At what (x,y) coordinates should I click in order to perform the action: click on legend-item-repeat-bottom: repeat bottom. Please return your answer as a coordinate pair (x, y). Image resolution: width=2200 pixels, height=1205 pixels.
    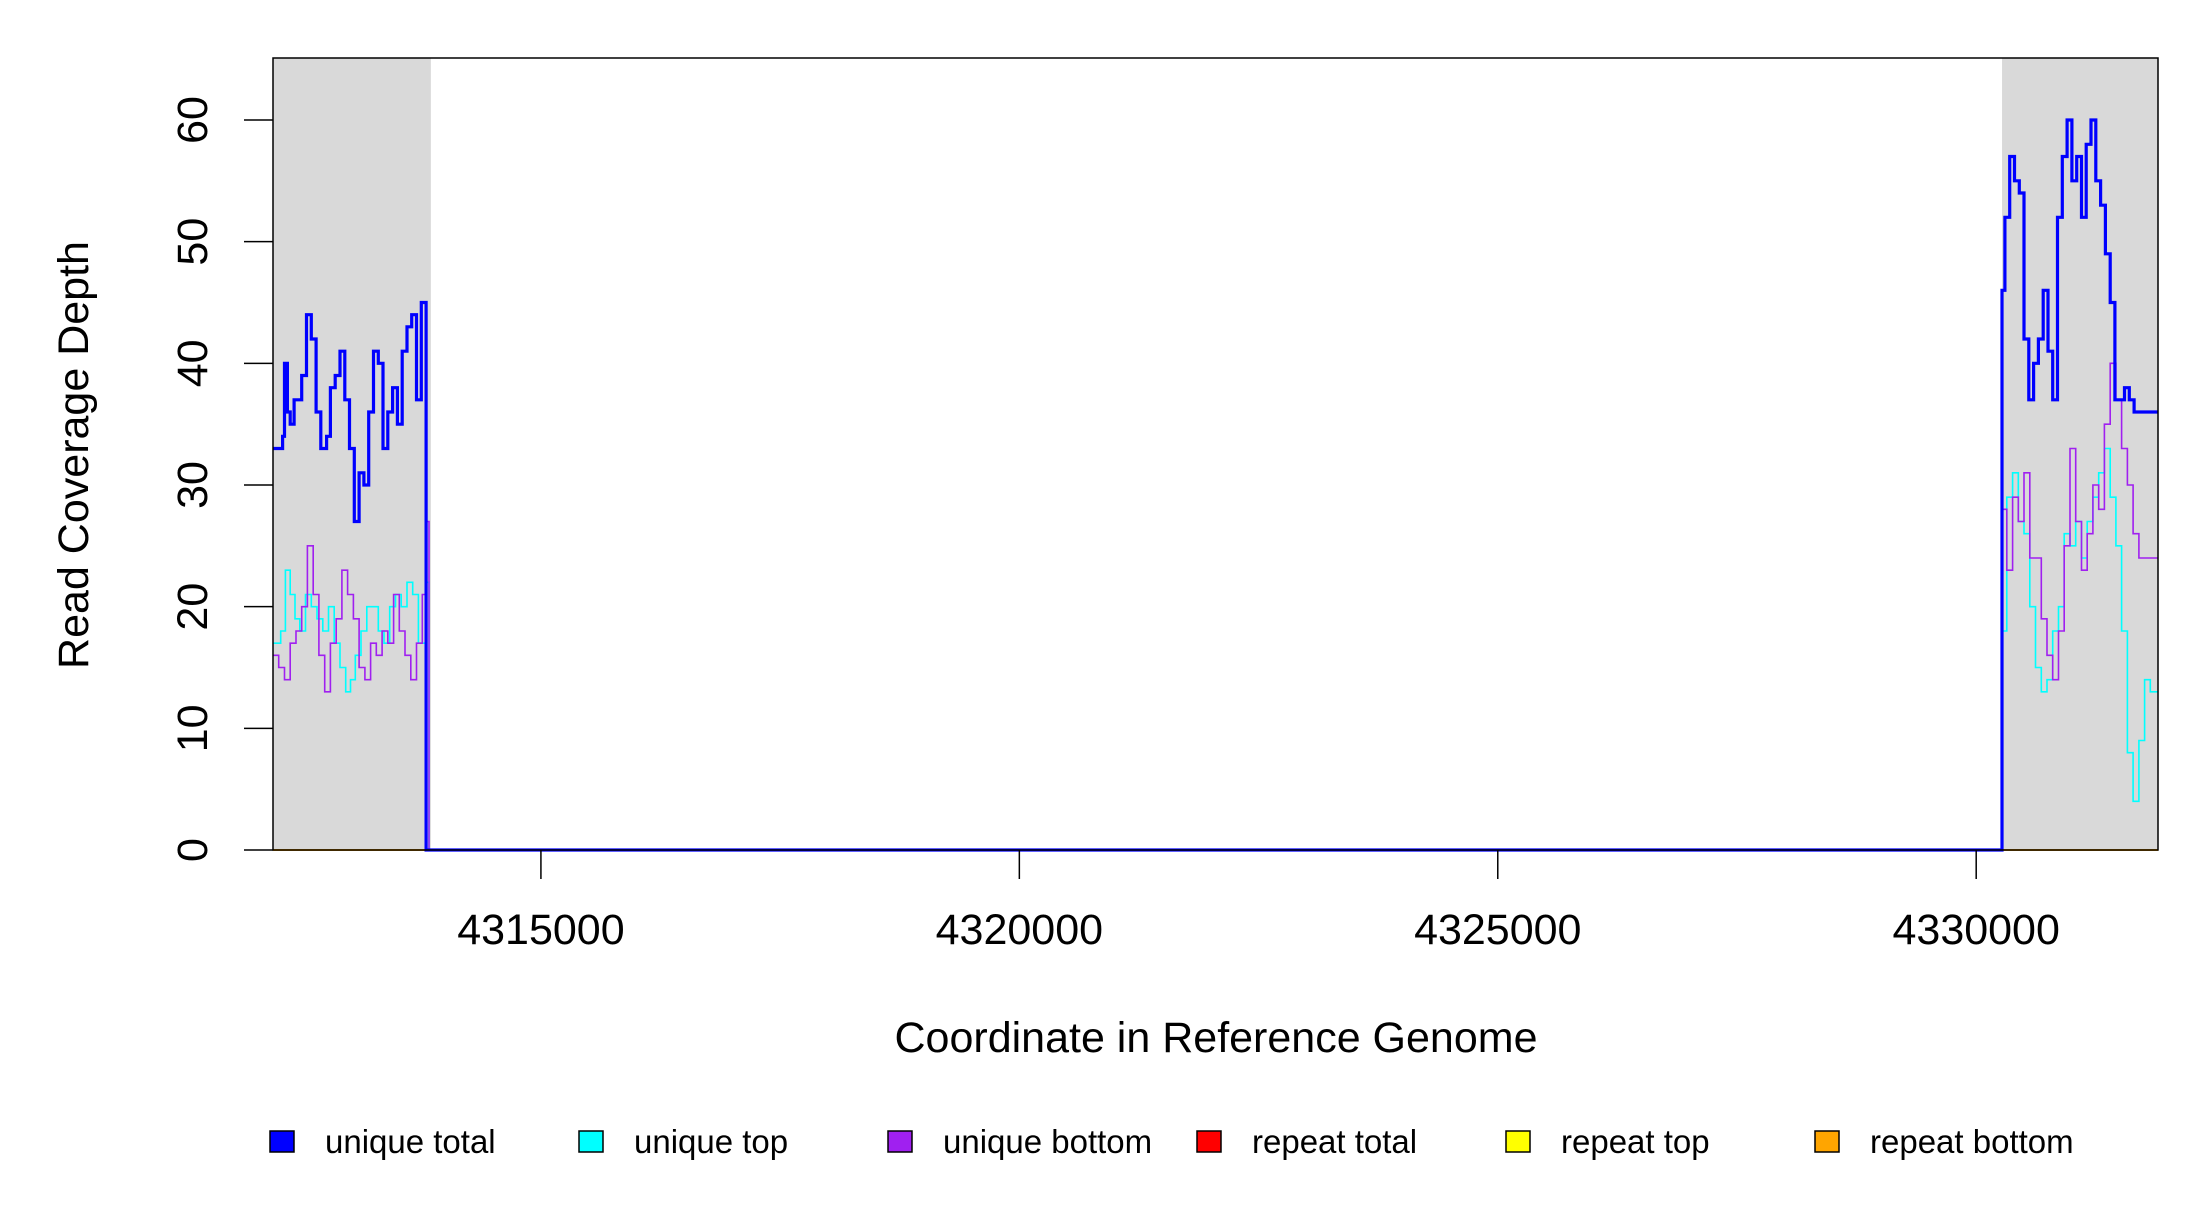
    Looking at the image, I should click on (1944, 1141).